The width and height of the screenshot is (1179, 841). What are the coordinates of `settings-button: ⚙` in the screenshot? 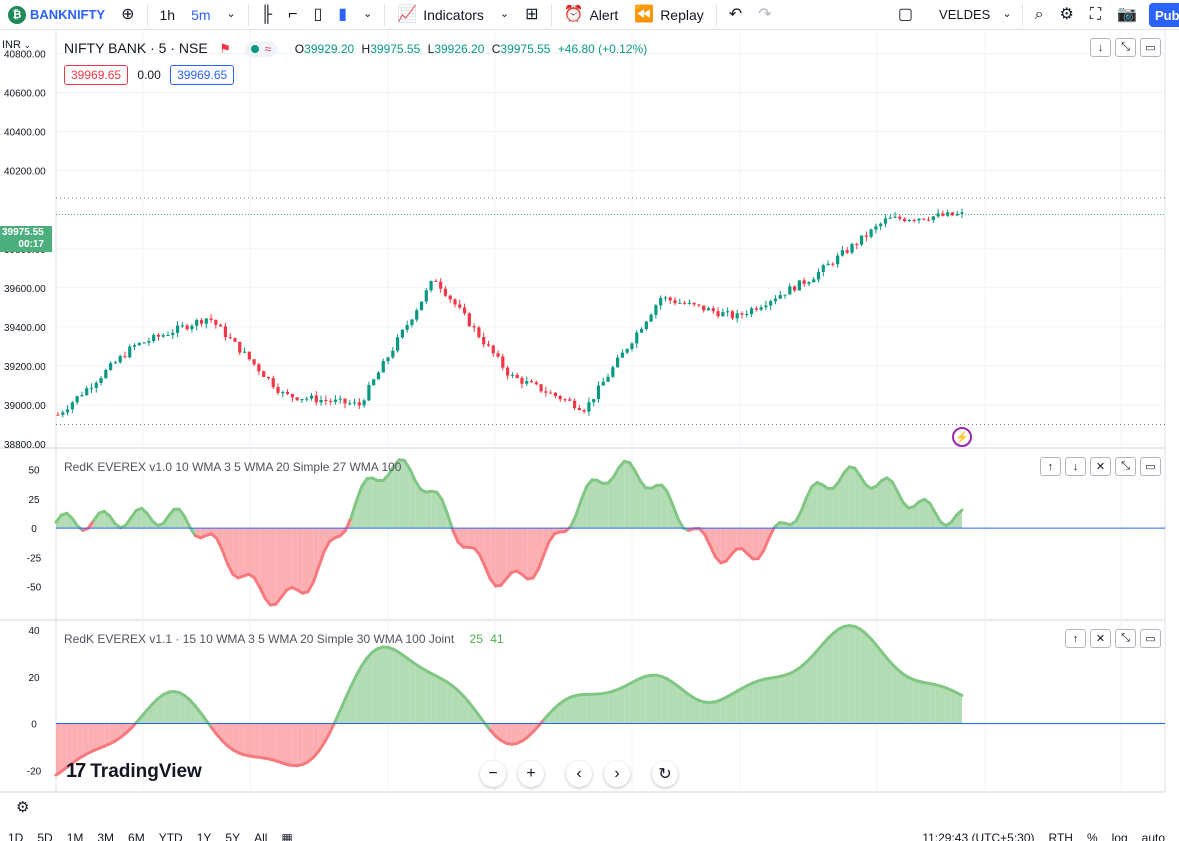 It's located at (1067, 15).